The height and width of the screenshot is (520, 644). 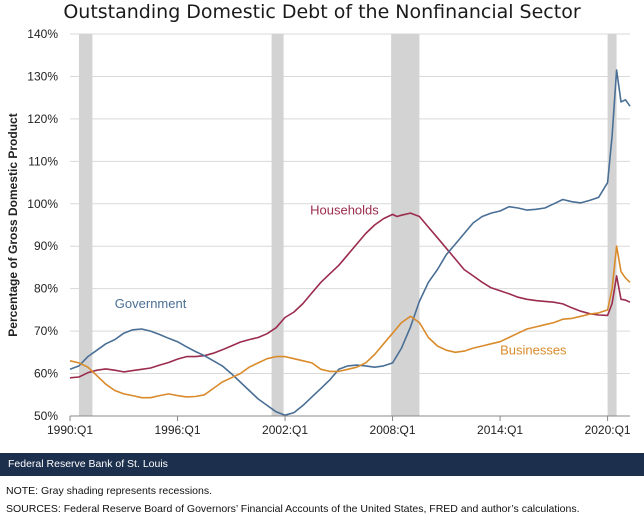 I want to click on x-tick-label: 2020:Q1, so click(x=608, y=430).